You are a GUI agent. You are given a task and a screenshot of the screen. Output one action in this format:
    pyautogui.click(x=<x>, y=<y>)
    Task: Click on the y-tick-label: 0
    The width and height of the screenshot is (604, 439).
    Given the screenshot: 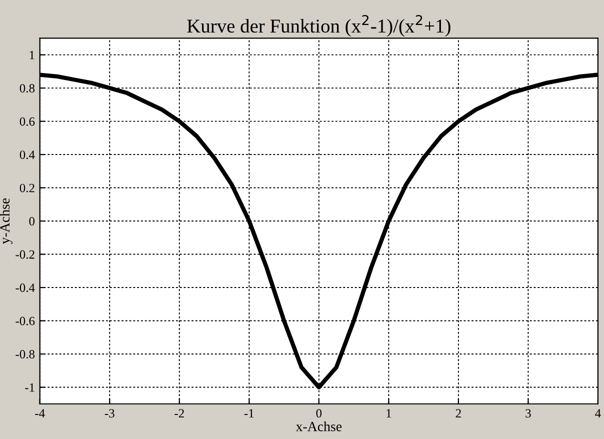 What is the action you would take?
    pyautogui.click(x=32, y=221)
    